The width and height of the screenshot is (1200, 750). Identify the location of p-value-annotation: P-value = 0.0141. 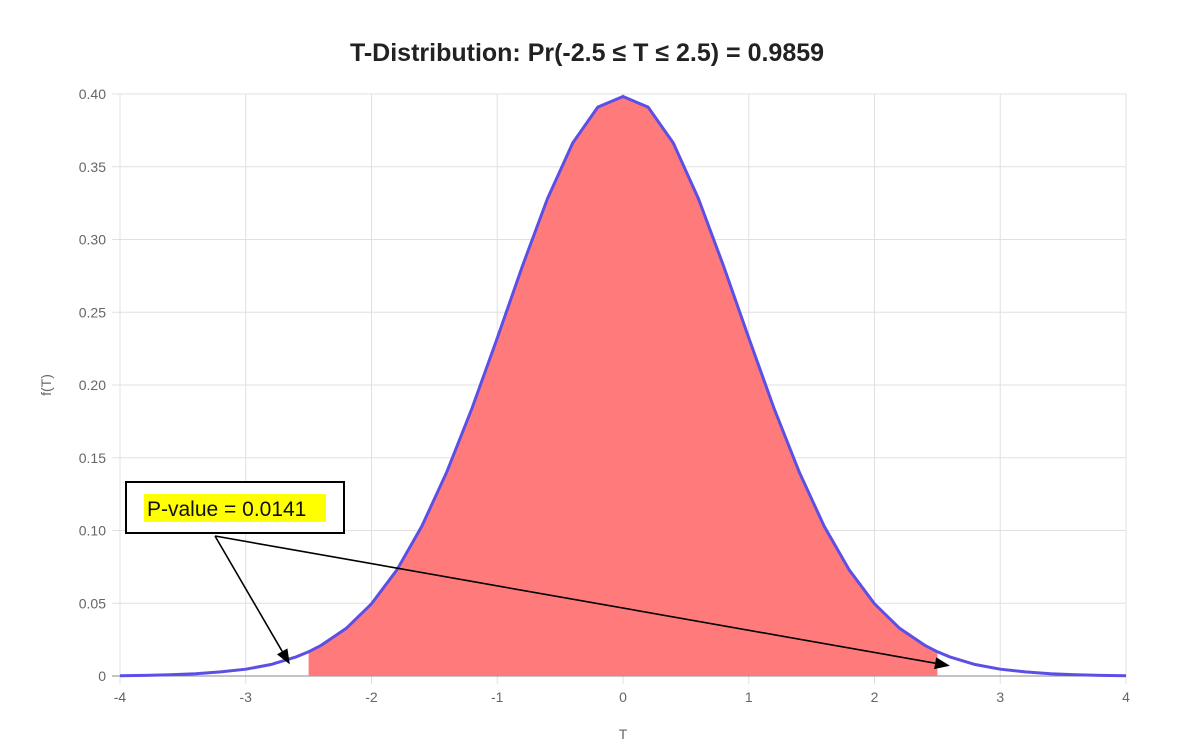
(235, 507).